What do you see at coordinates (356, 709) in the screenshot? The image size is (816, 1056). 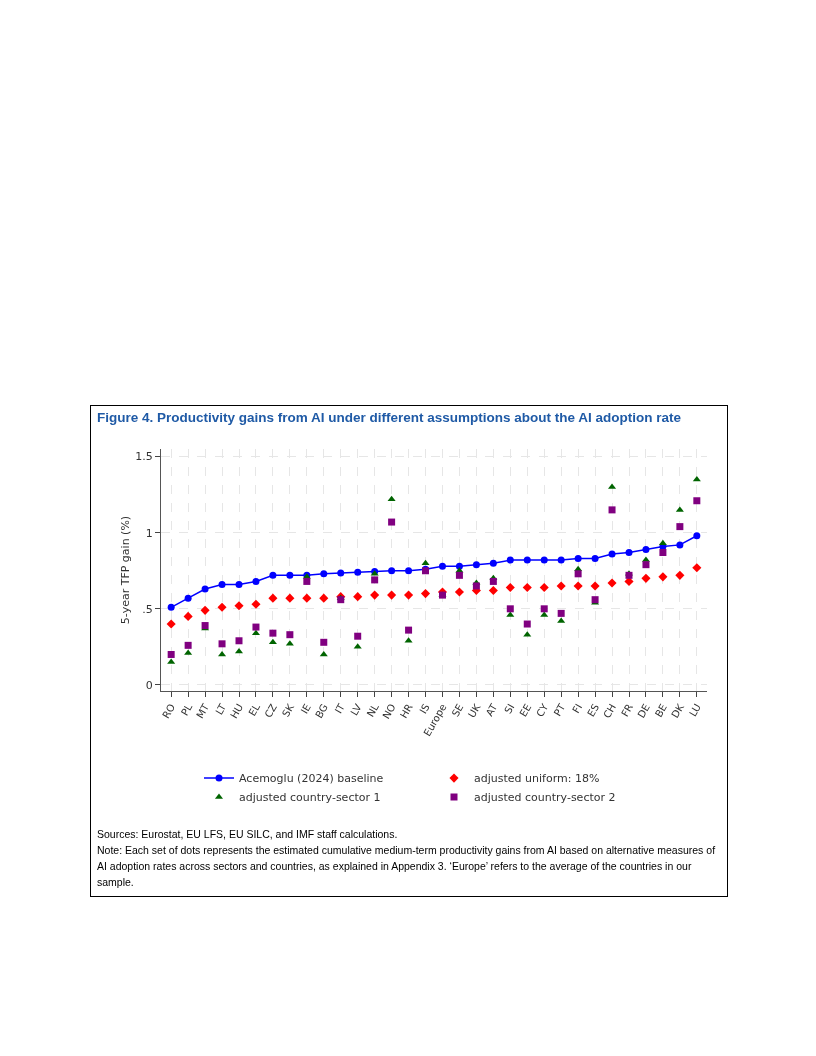 I see `x-tick-label: LV` at bounding box center [356, 709].